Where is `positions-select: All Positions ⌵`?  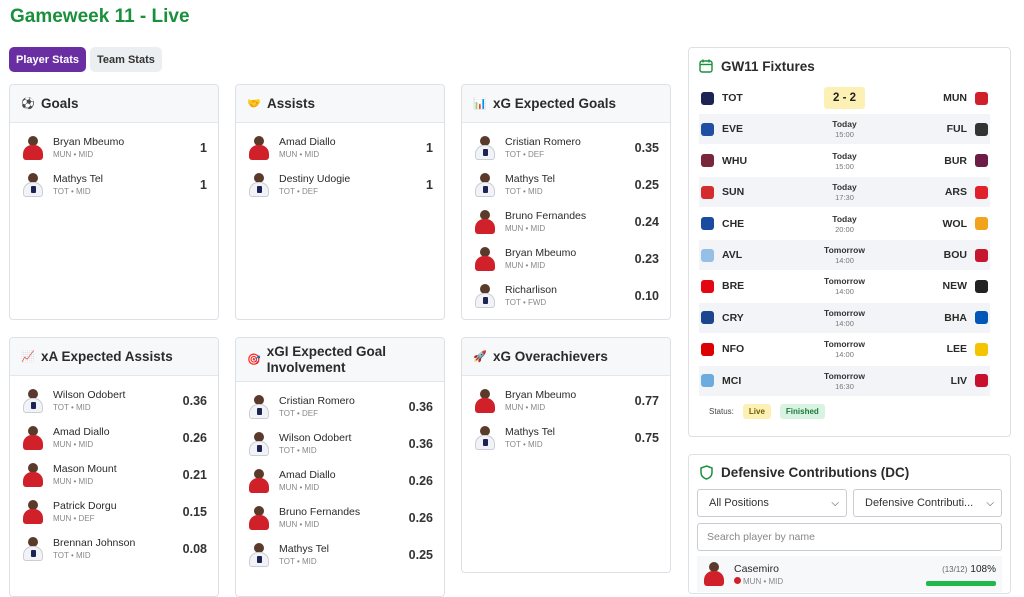
positions-select: All Positions ⌵ is located at coordinates (772, 503).